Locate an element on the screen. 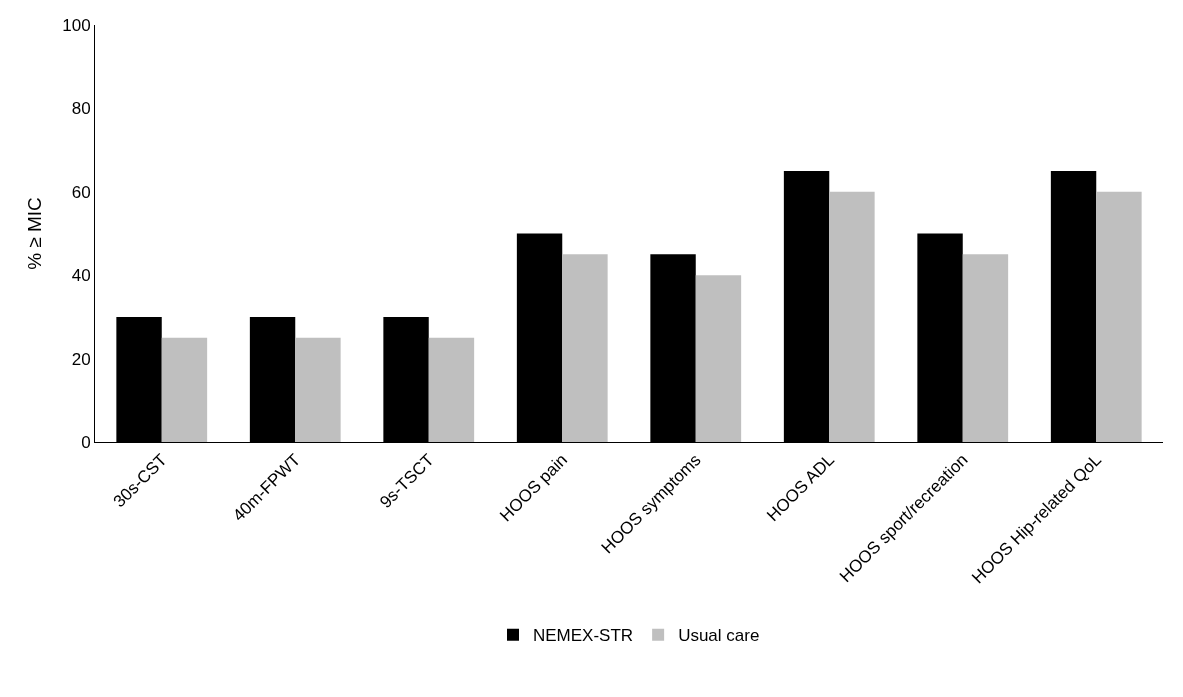 The width and height of the screenshot is (1183, 697). y-tick-label: 100 is located at coordinates (76, 25).